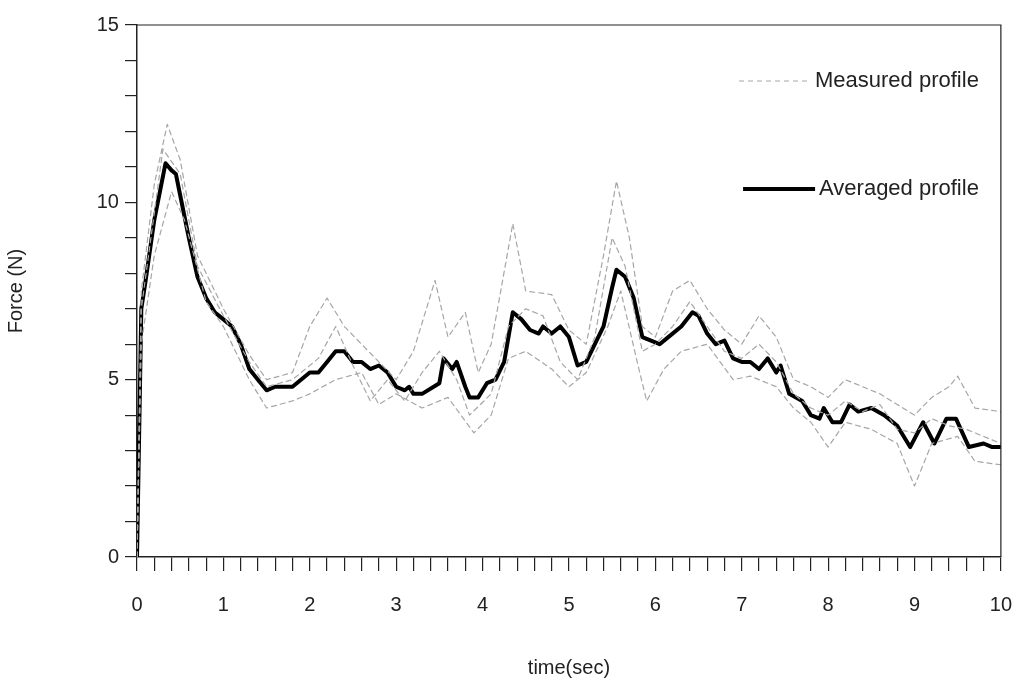  I want to click on x-tick-label: 2, so click(310, 603).